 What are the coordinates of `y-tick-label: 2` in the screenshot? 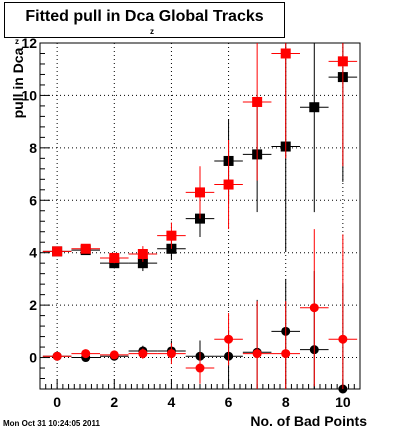 It's located at (33, 305).